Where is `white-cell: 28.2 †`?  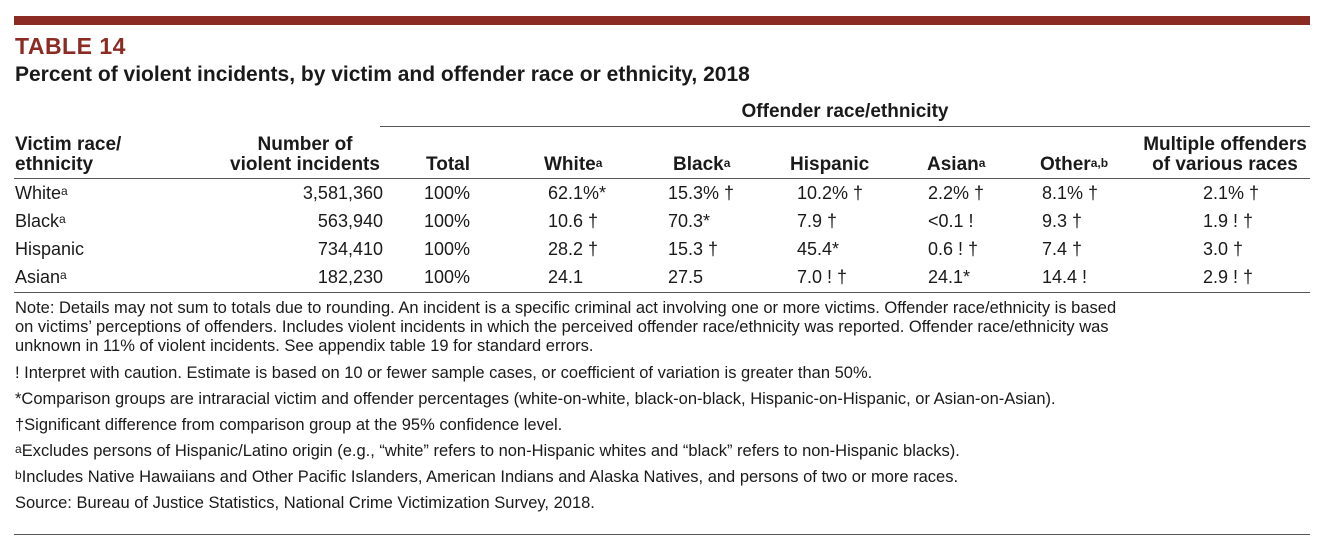
white-cell: 28.2 † is located at coordinates (573, 249).